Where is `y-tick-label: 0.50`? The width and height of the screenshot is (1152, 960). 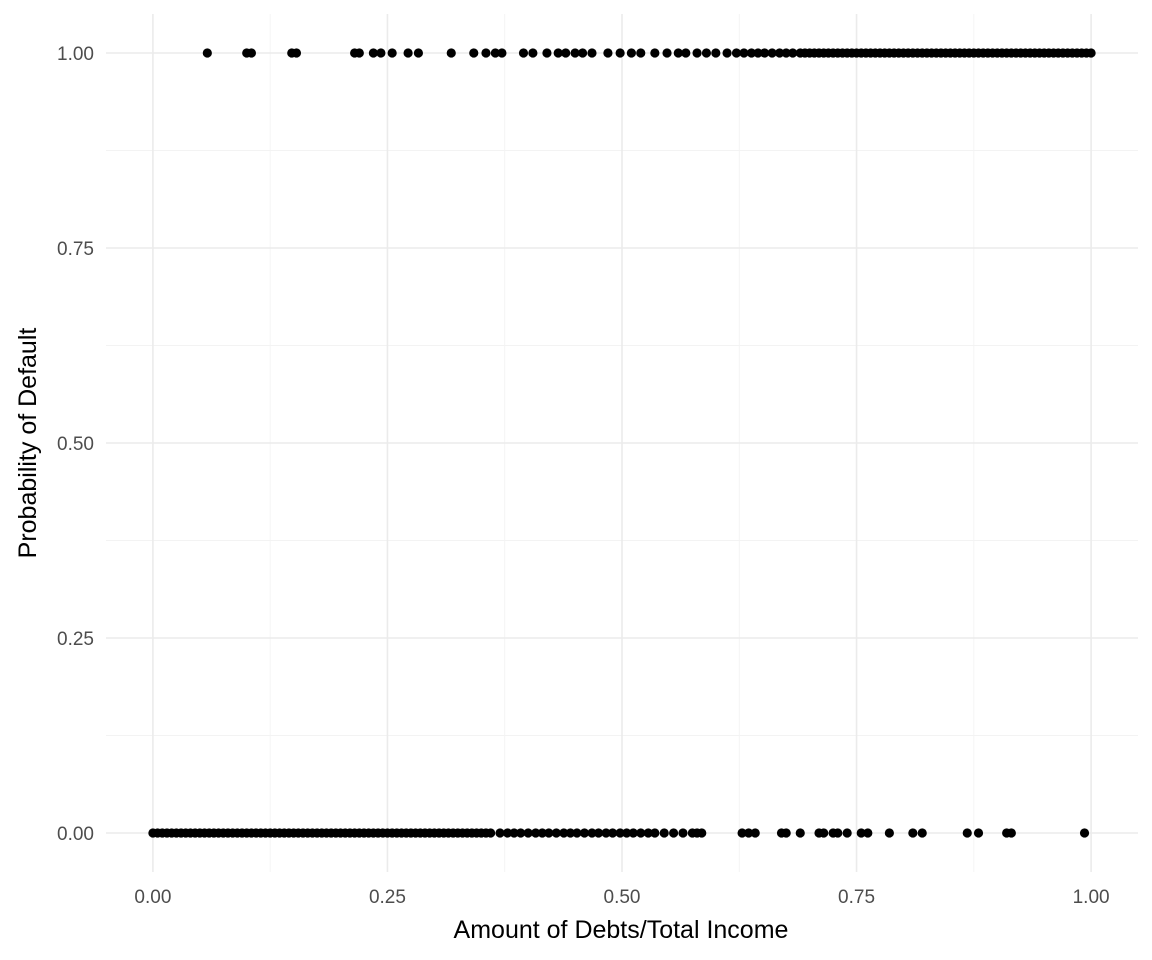
y-tick-label: 0.50 is located at coordinates (75, 444).